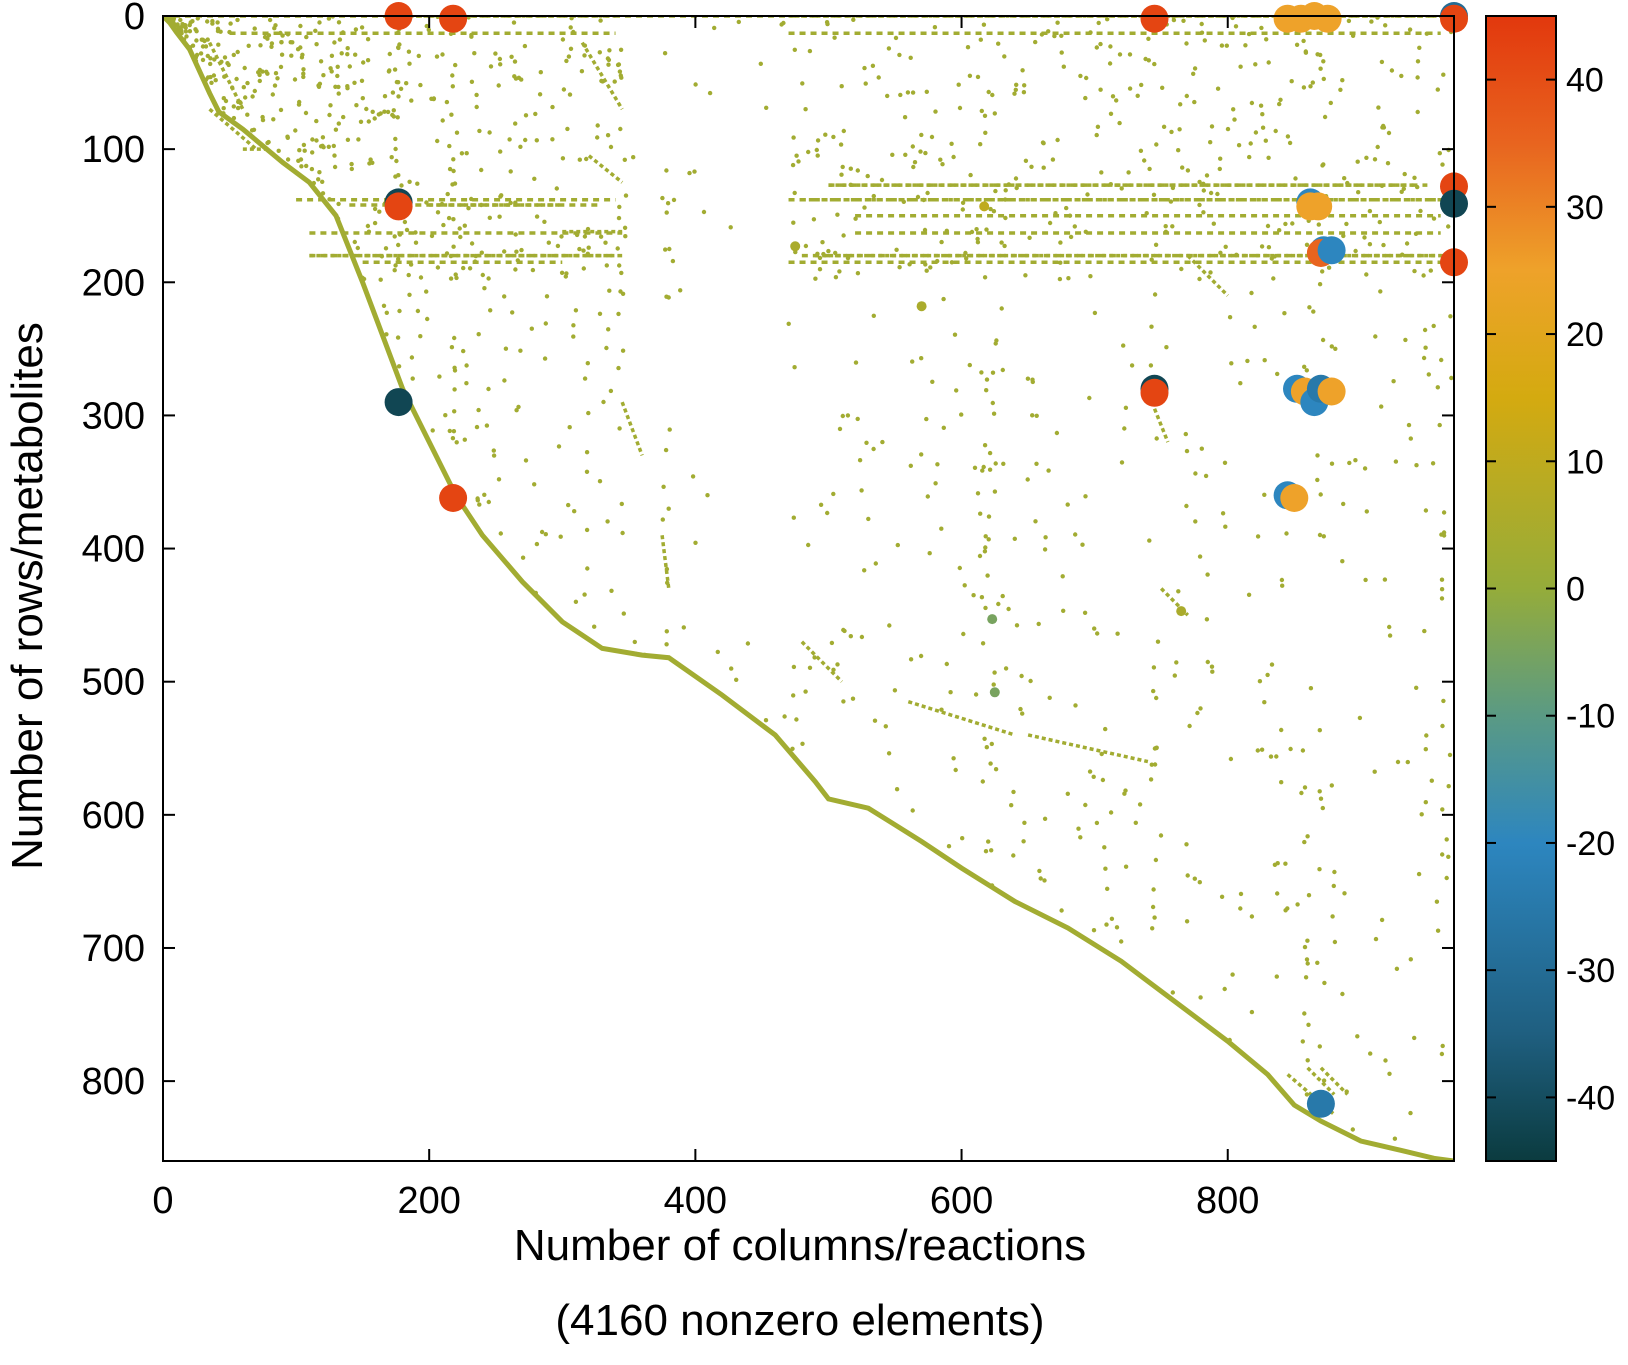  What do you see at coordinates (113, 683) in the screenshot?
I see `y-tick-label: 500` at bounding box center [113, 683].